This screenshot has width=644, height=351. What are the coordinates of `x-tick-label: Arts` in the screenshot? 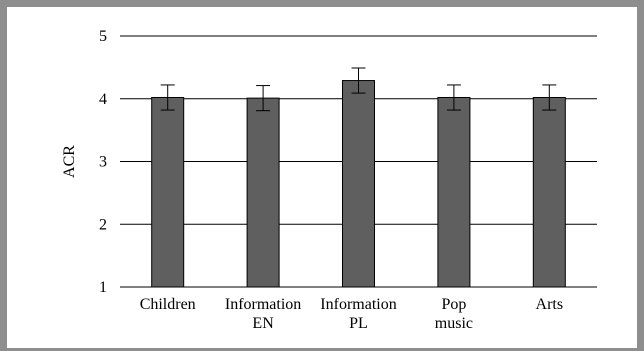 It's located at (550, 304).